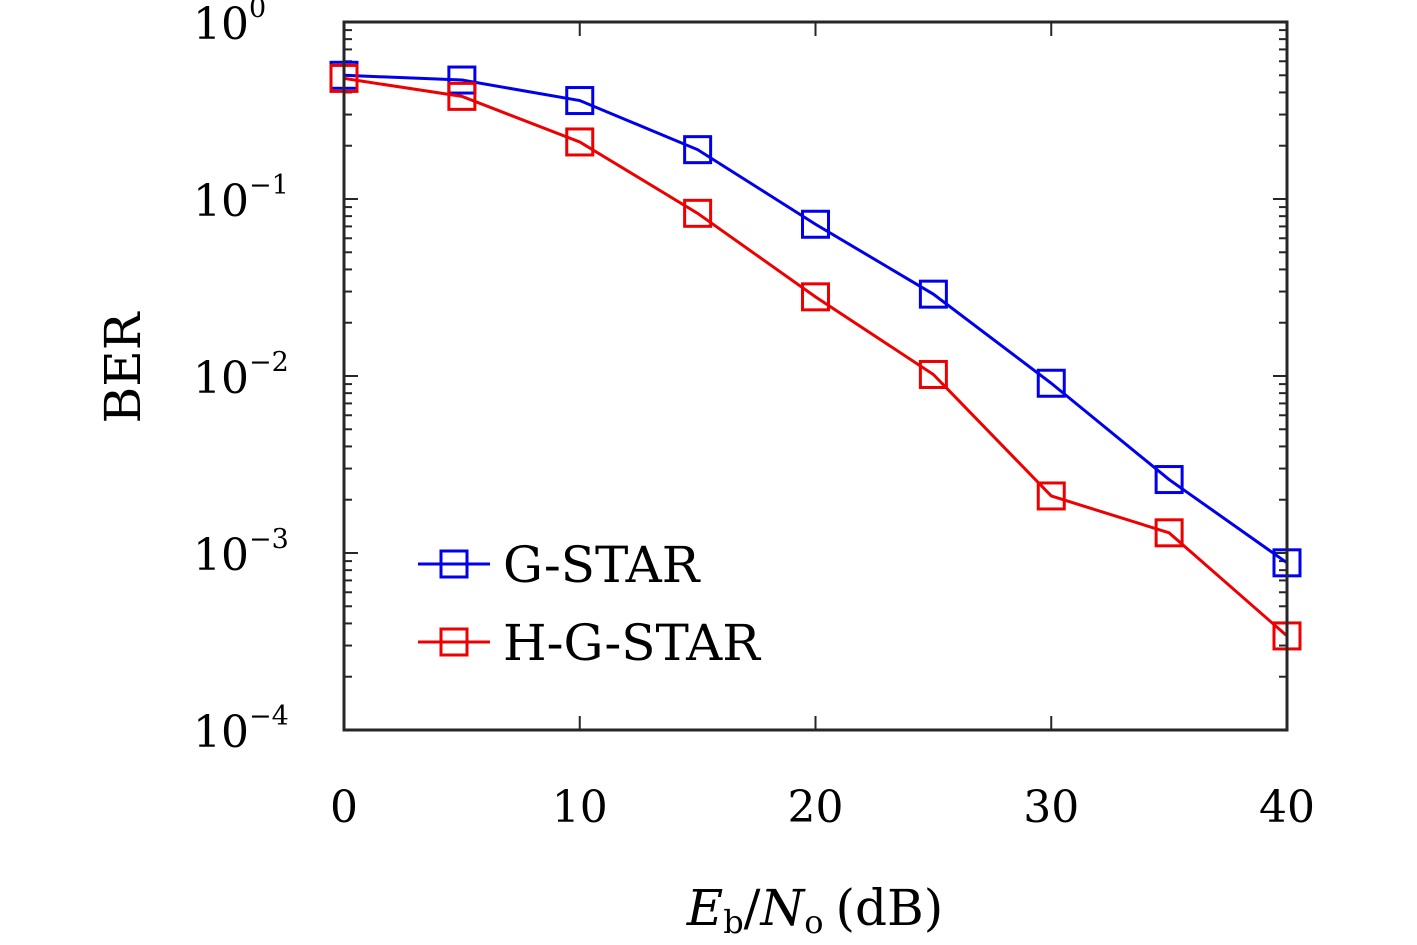  Describe the element at coordinates (269, 716) in the screenshot. I see `y-tick-label-exponent: −4` at that location.